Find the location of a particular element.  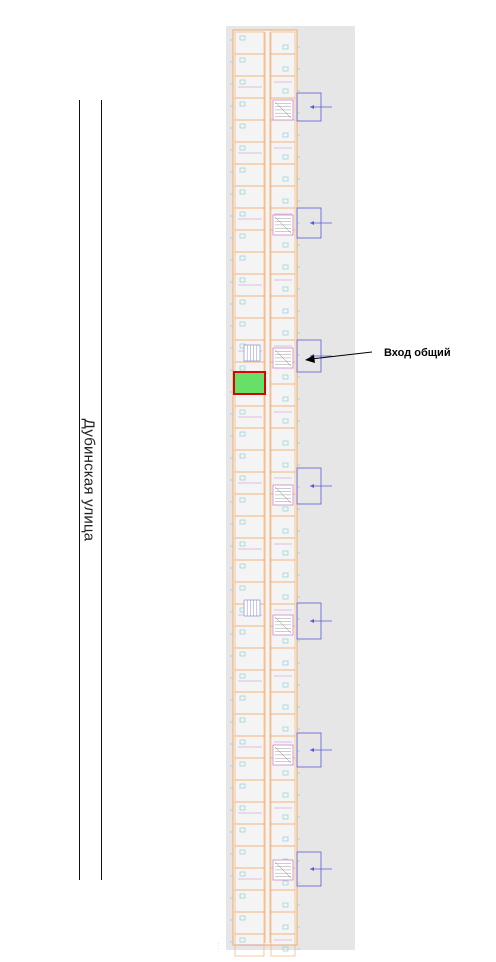

street-line-right is located at coordinates (101, 490).